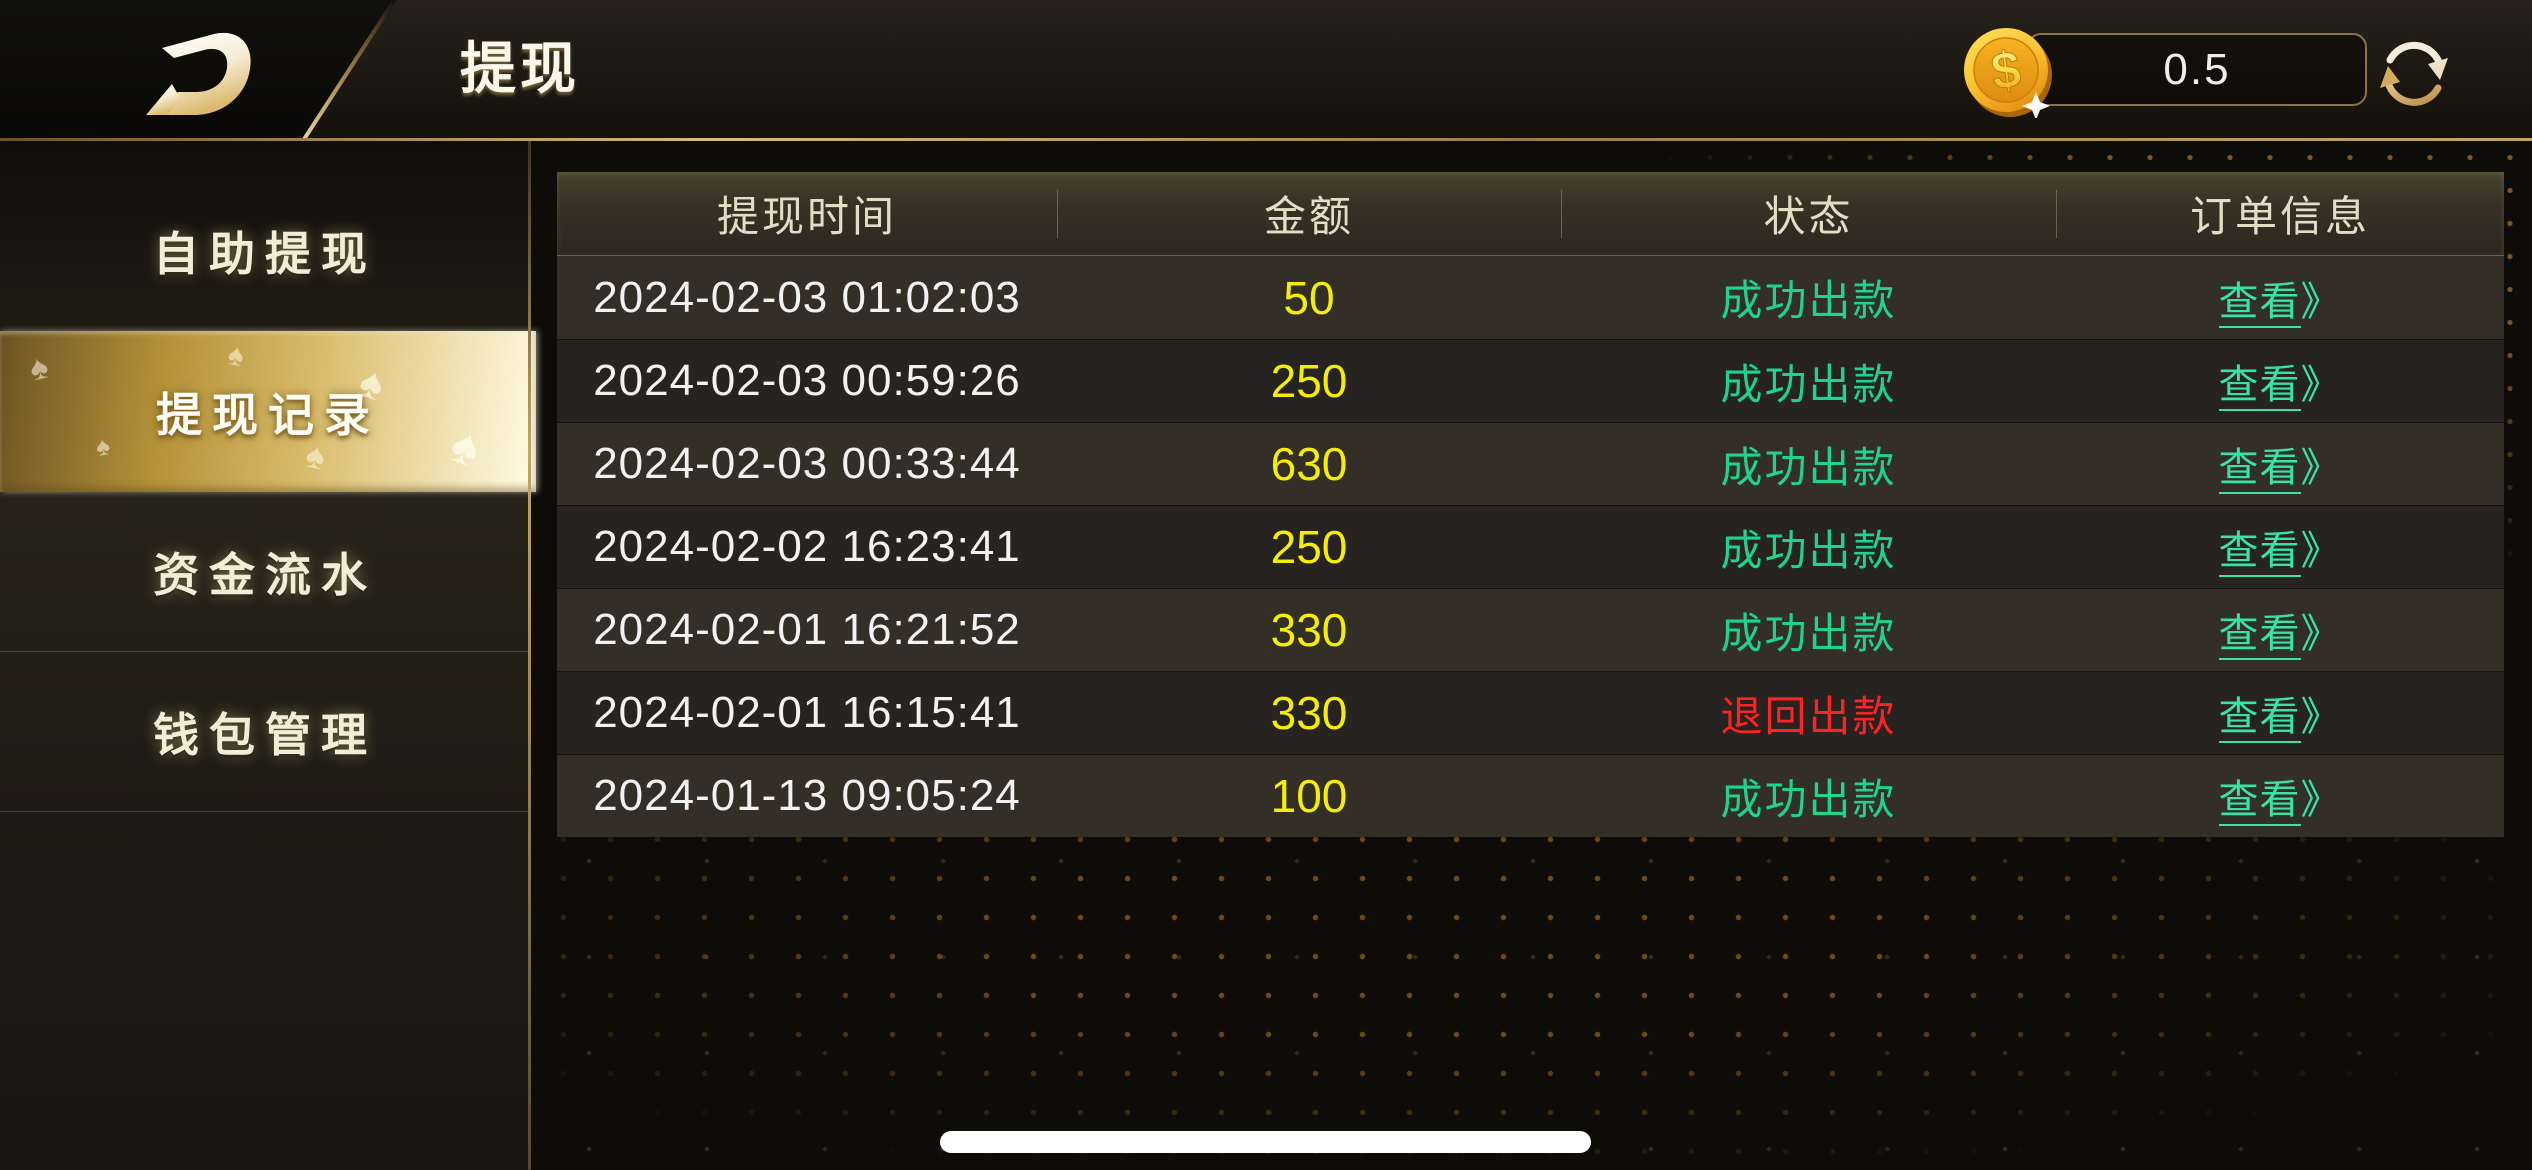 This screenshot has height=1170, width=2532. Describe the element at coordinates (1265, 1142) in the screenshot. I see `home-indicator-bar` at that location.